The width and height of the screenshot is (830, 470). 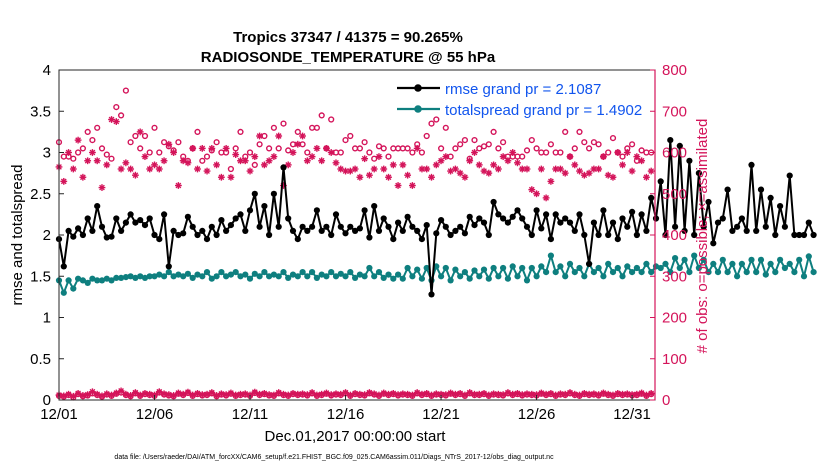 What do you see at coordinates (17, 235) in the screenshot?
I see `y-axis-left-label: rmse and totalspread` at bounding box center [17, 235].